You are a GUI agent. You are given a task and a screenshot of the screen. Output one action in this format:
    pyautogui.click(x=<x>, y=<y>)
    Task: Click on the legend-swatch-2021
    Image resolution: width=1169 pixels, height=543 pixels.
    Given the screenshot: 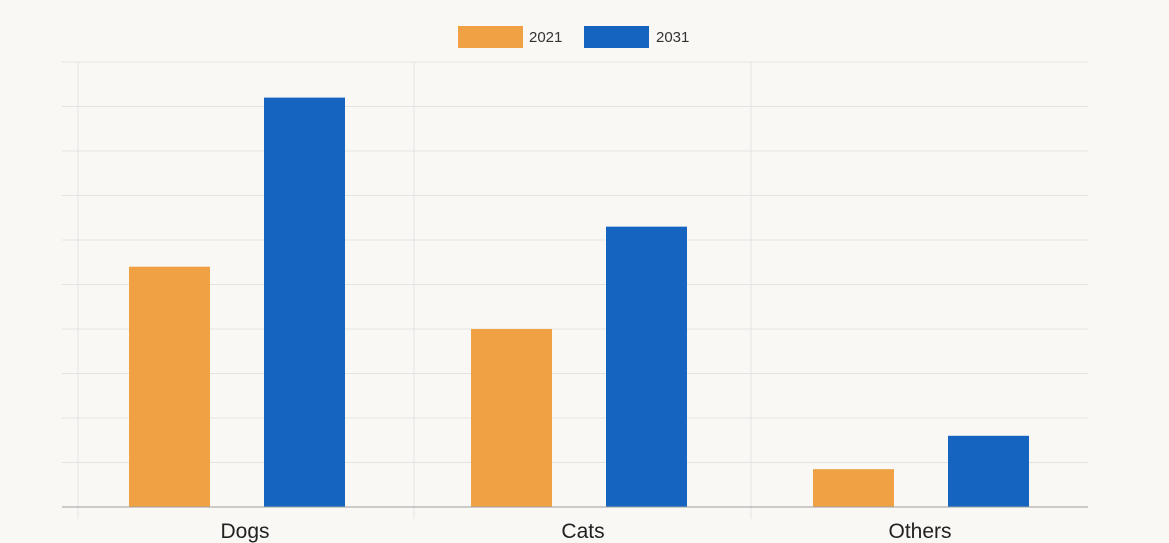 What is the action you would take?
    pyautogui.click(x=490, y=37)
    